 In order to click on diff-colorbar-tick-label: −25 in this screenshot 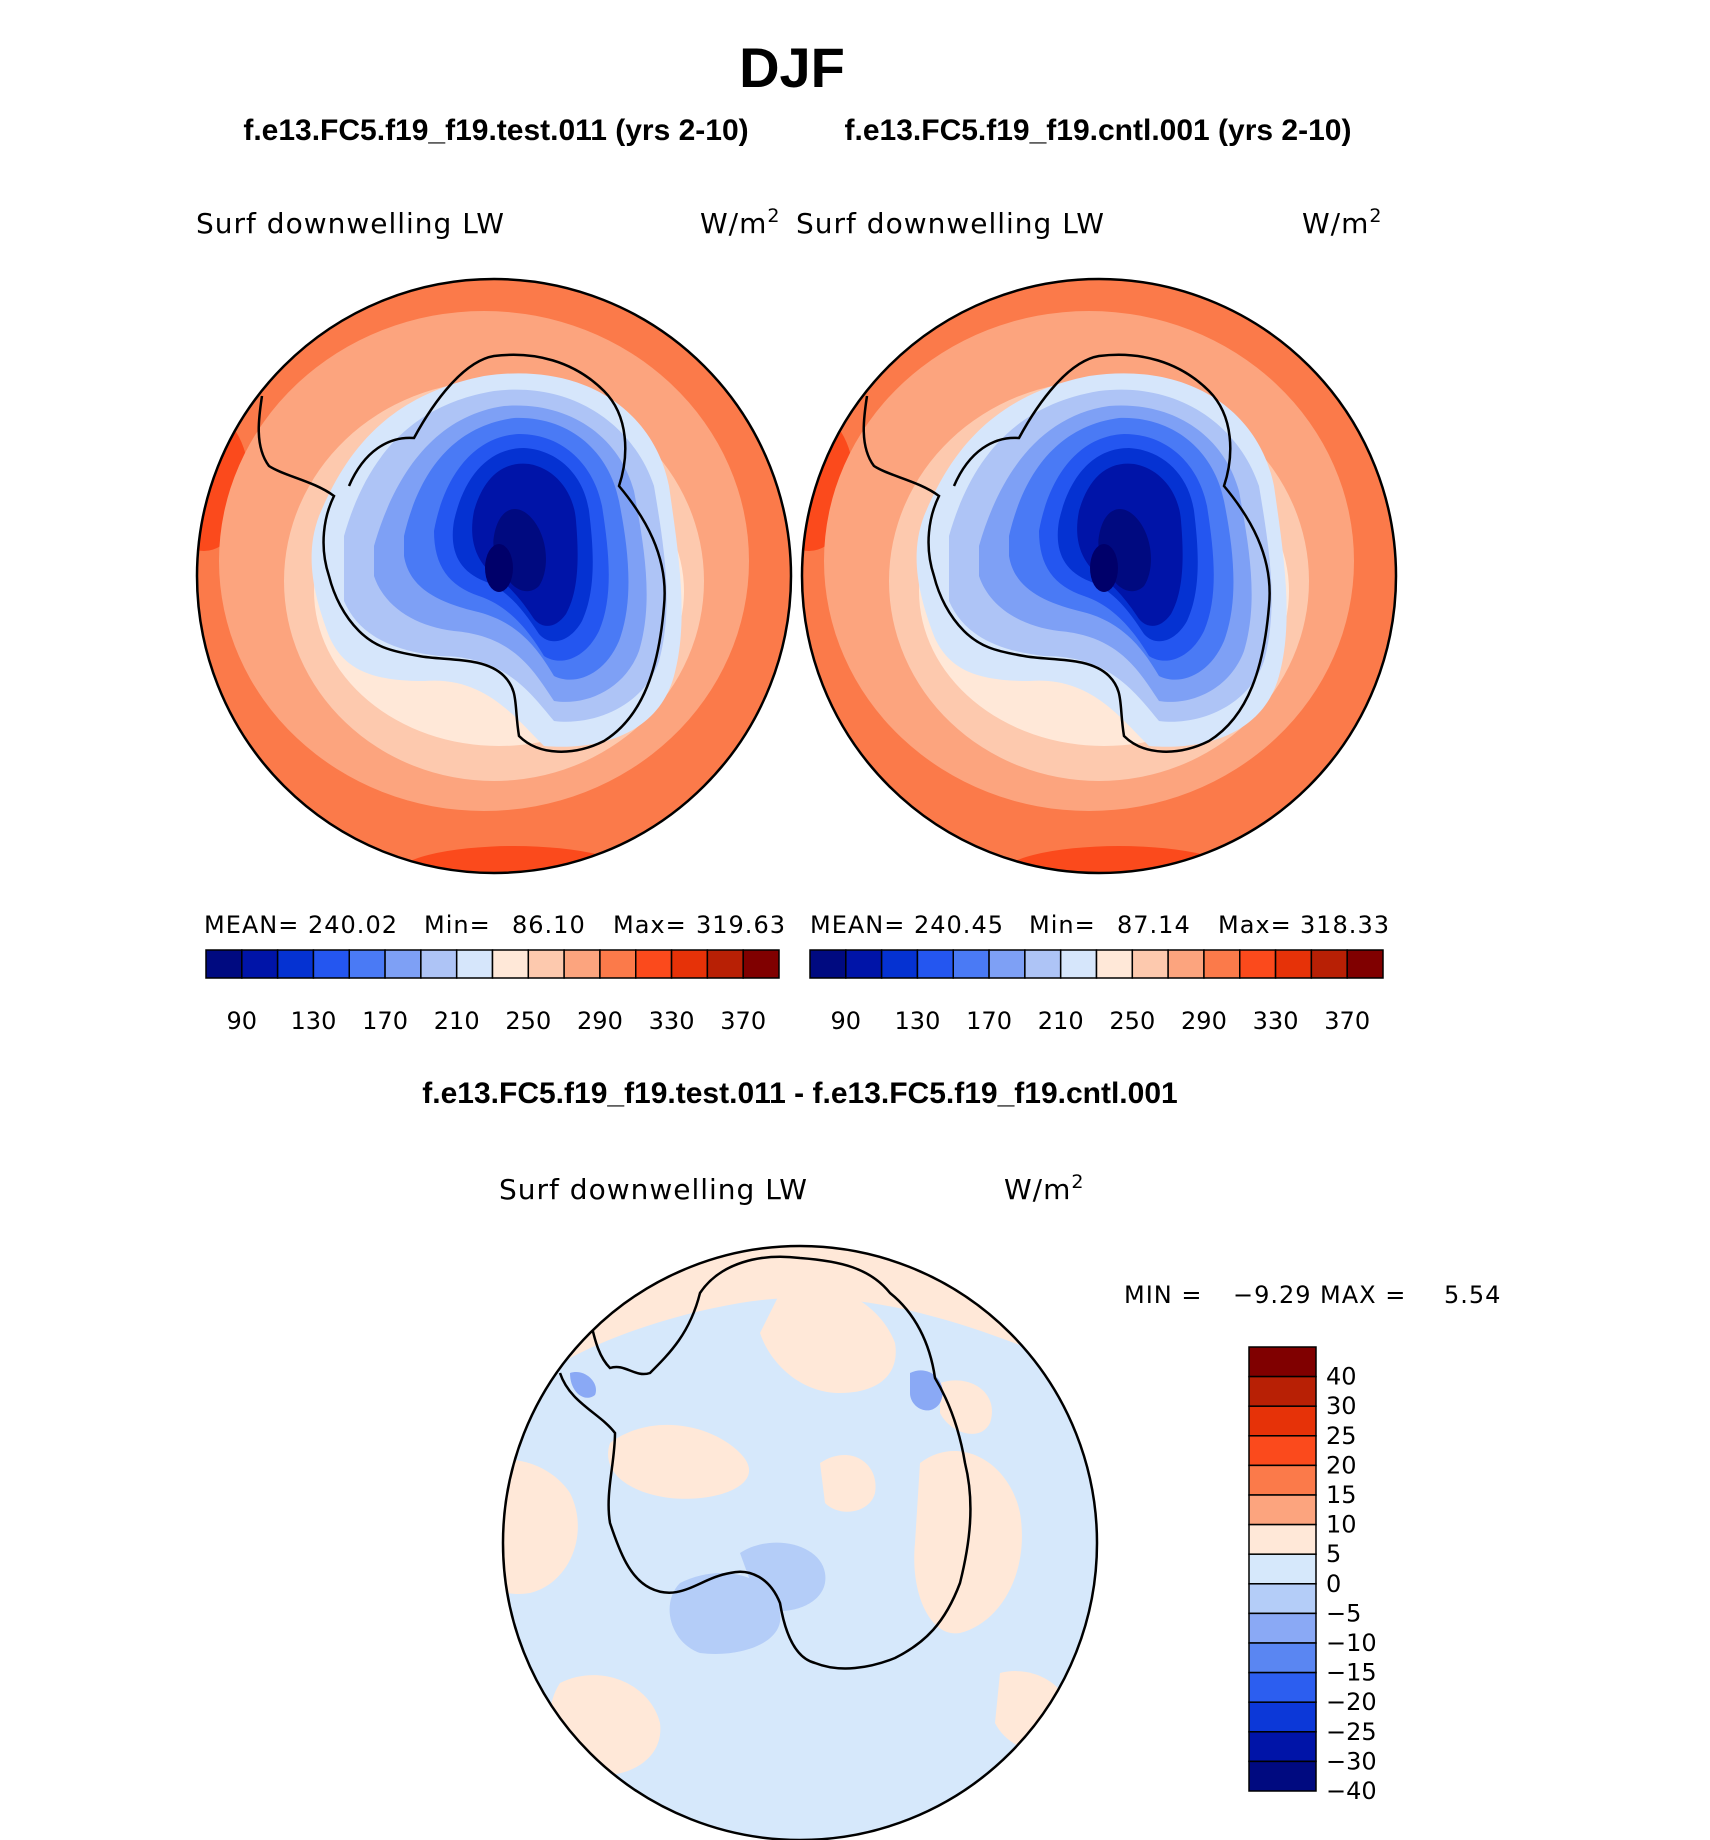, I will do `click(1351, 1732)`.